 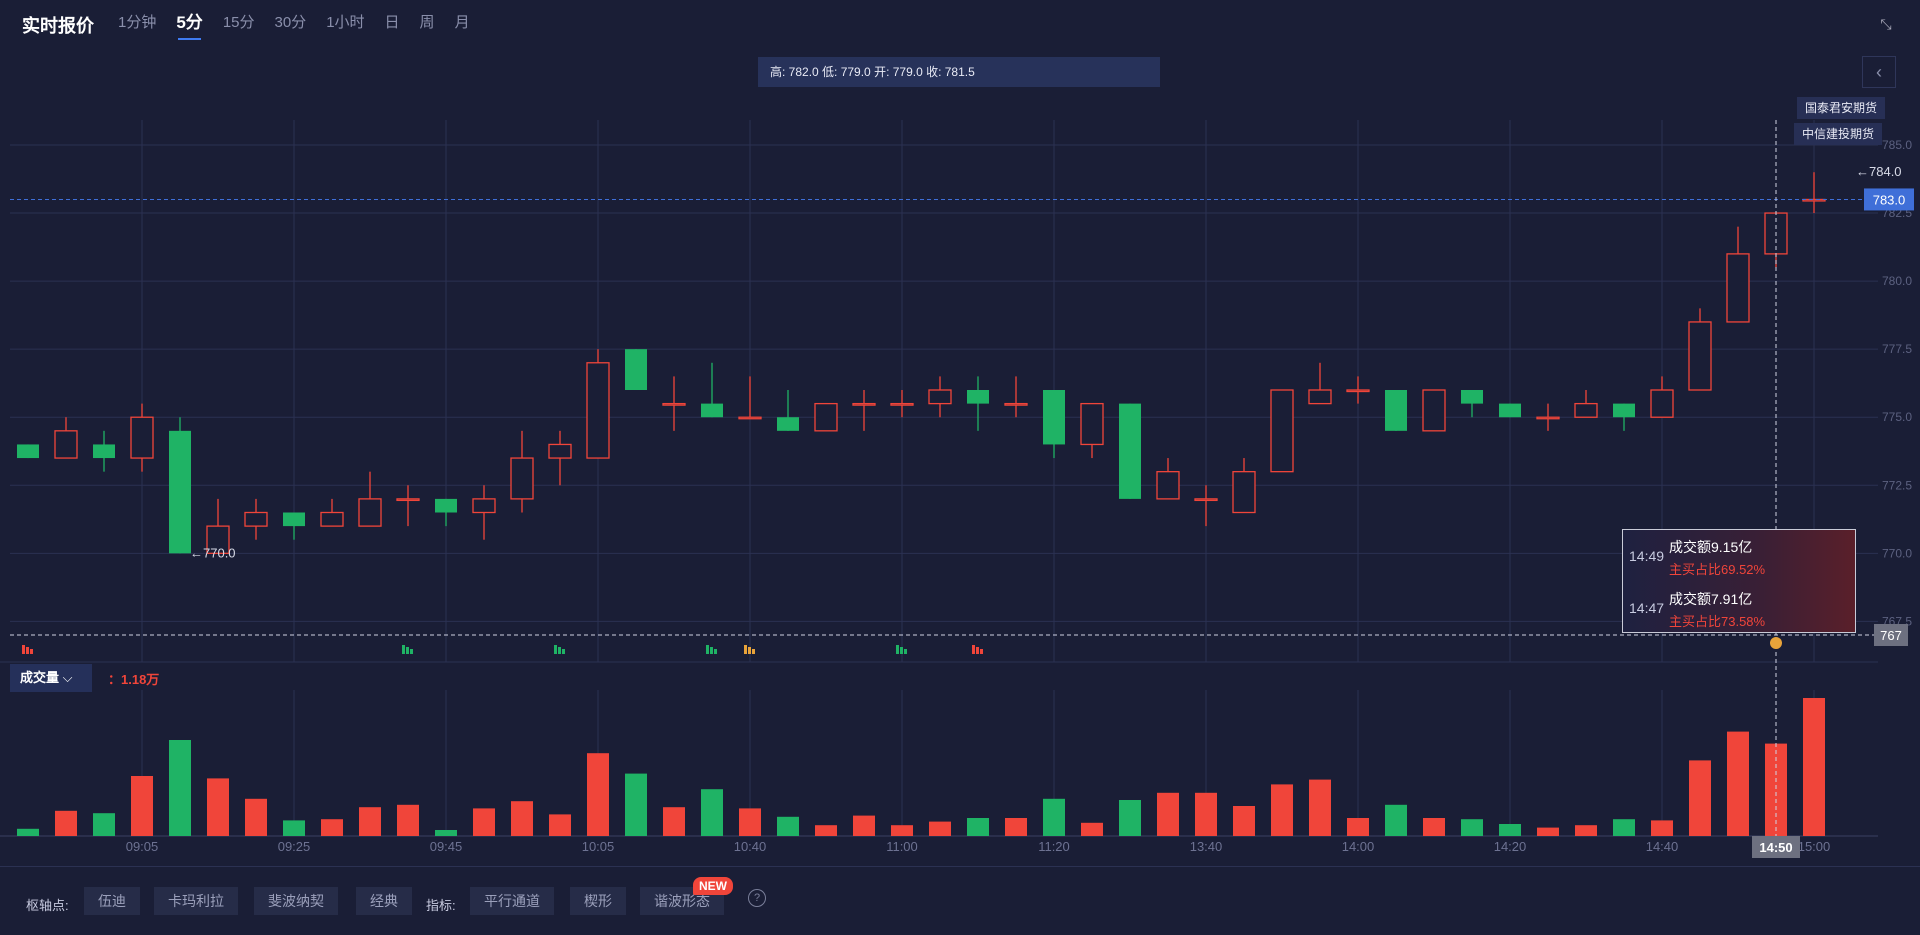 I want to click on chevron-down-icon: ⌵, so click(x=67, y=677).